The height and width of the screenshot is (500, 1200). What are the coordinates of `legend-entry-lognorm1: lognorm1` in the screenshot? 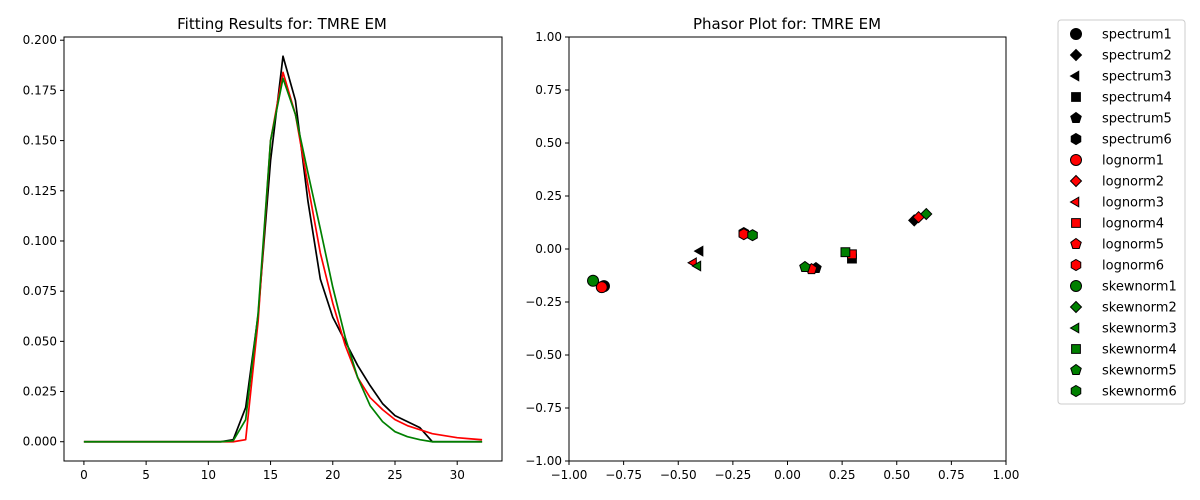 It's located at (1117, 161).